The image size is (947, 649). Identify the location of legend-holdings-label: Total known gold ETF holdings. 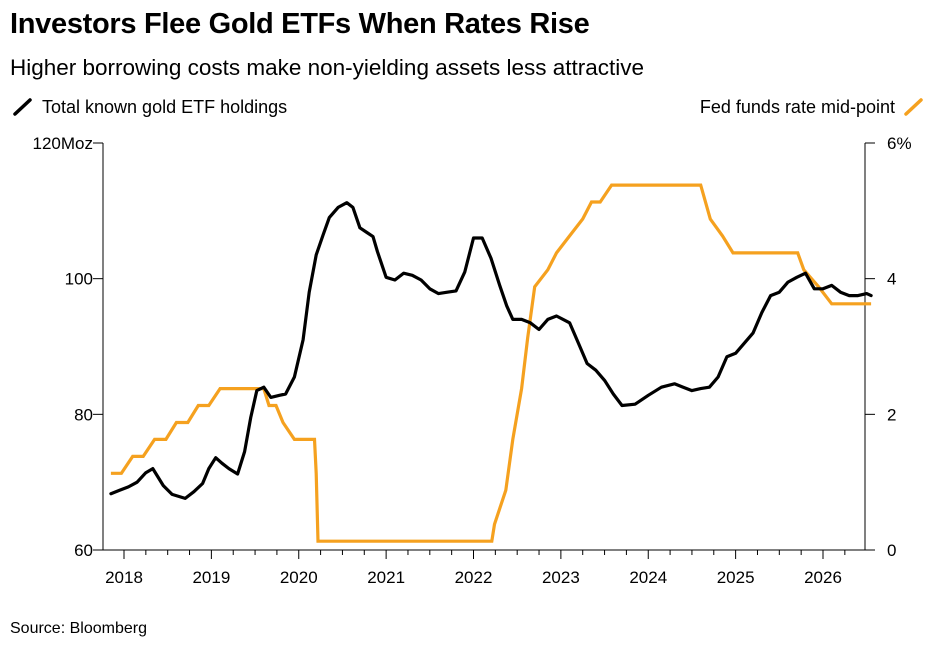
(165, 106).